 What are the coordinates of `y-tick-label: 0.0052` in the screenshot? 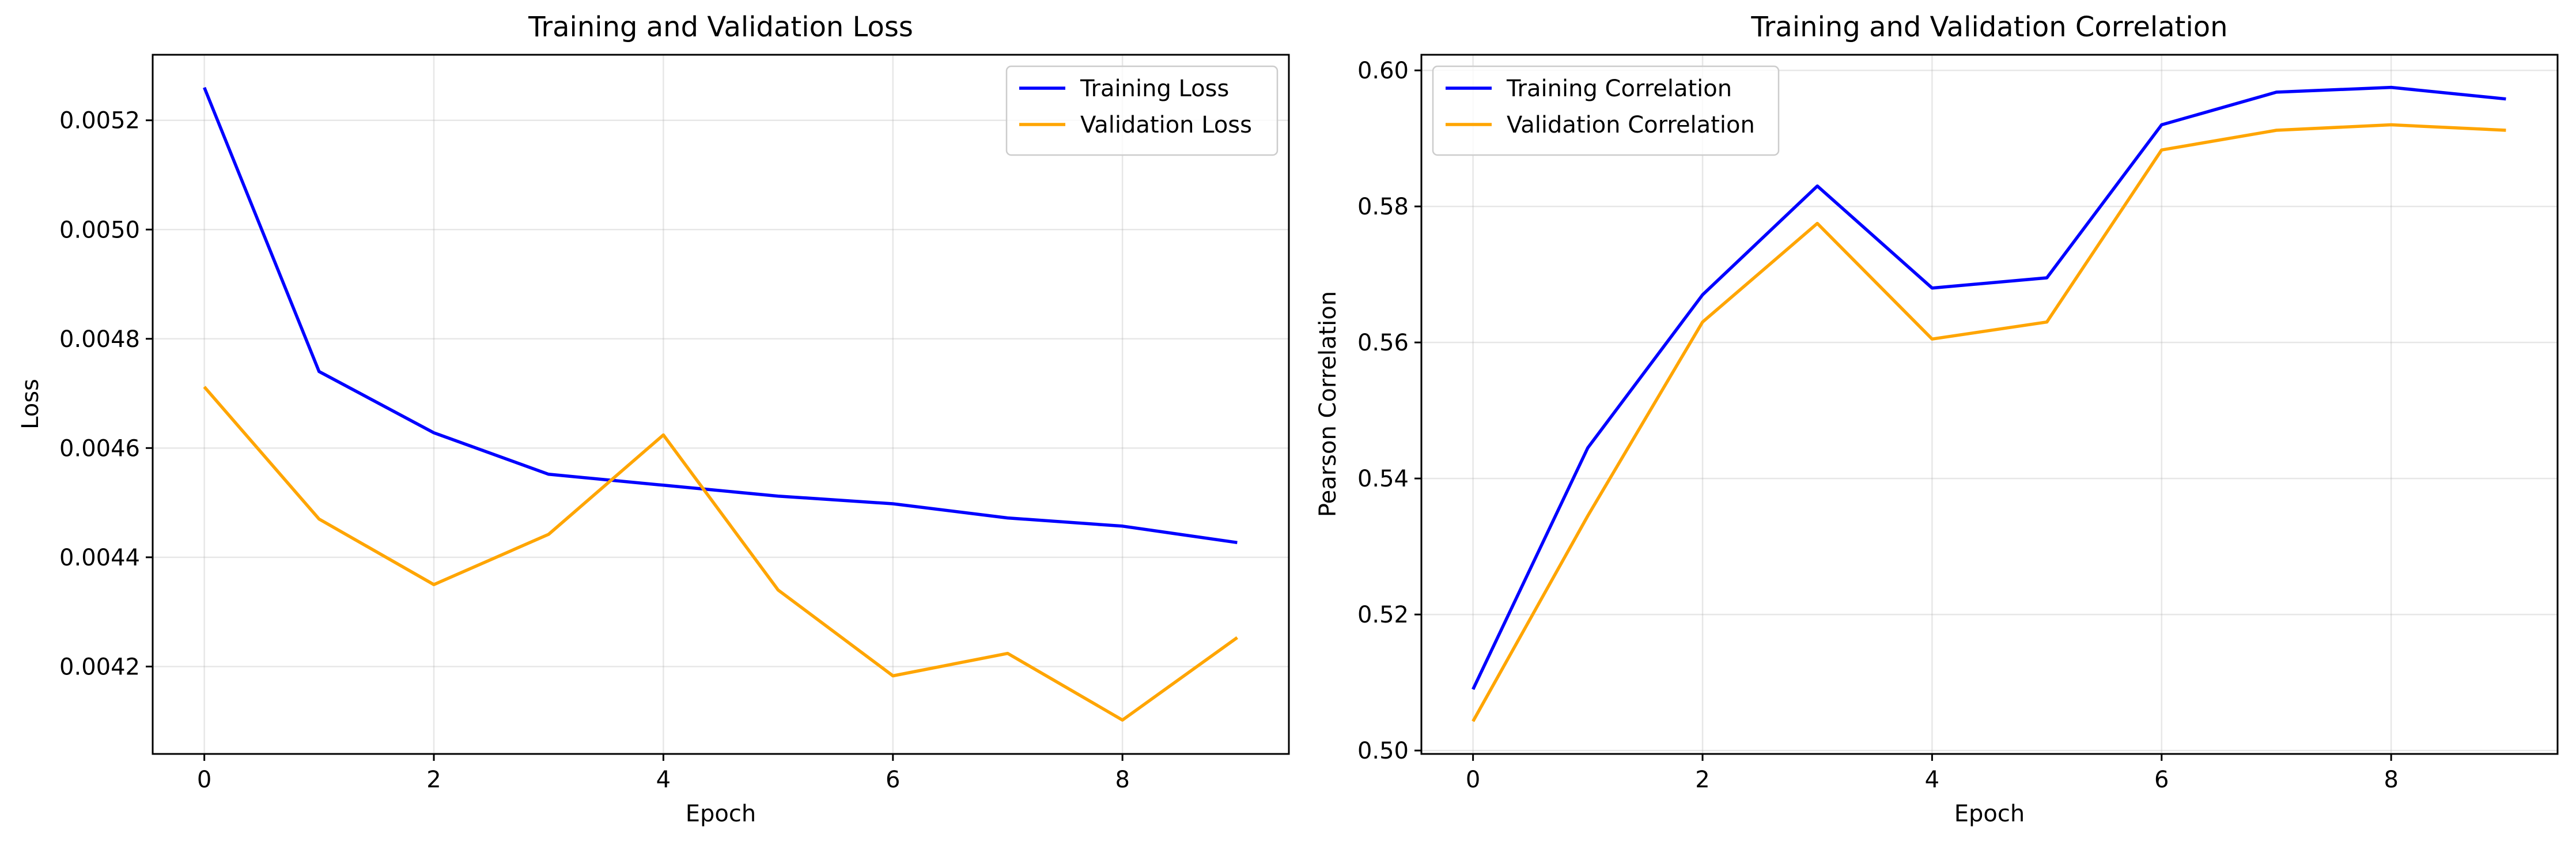 It's located at (99, 121).